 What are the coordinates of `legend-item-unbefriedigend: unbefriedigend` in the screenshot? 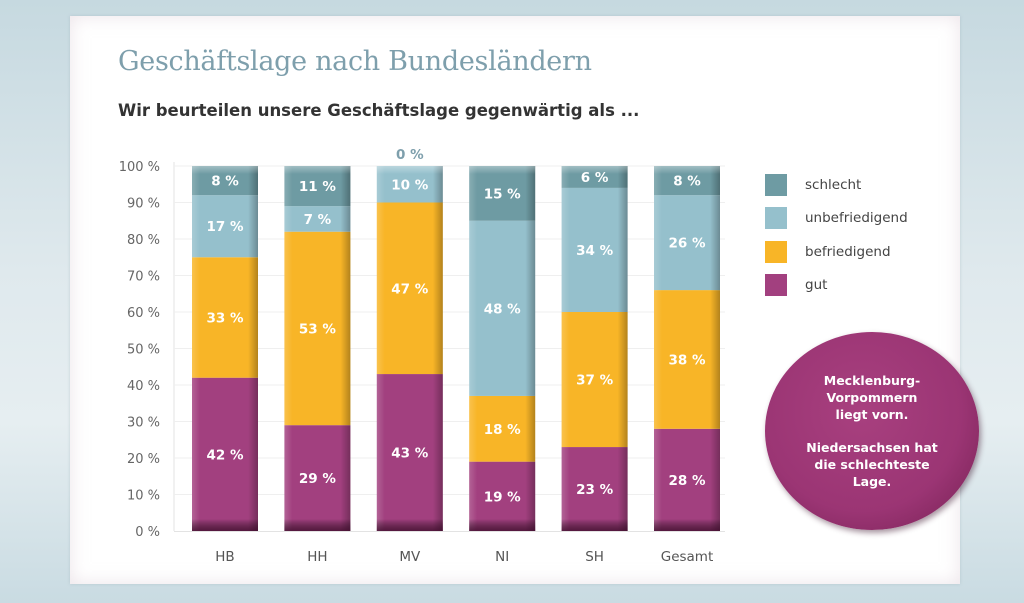 It's located at (836, 219).